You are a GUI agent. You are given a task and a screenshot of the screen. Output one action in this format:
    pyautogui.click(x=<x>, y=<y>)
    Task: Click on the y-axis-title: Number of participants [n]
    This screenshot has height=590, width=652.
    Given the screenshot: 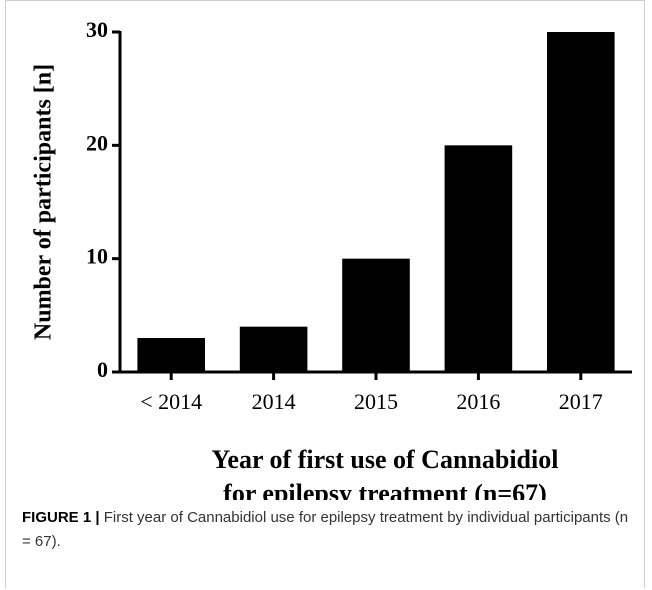 What is the action you would take?
    pyautogui.click(x=44, y=202)
    